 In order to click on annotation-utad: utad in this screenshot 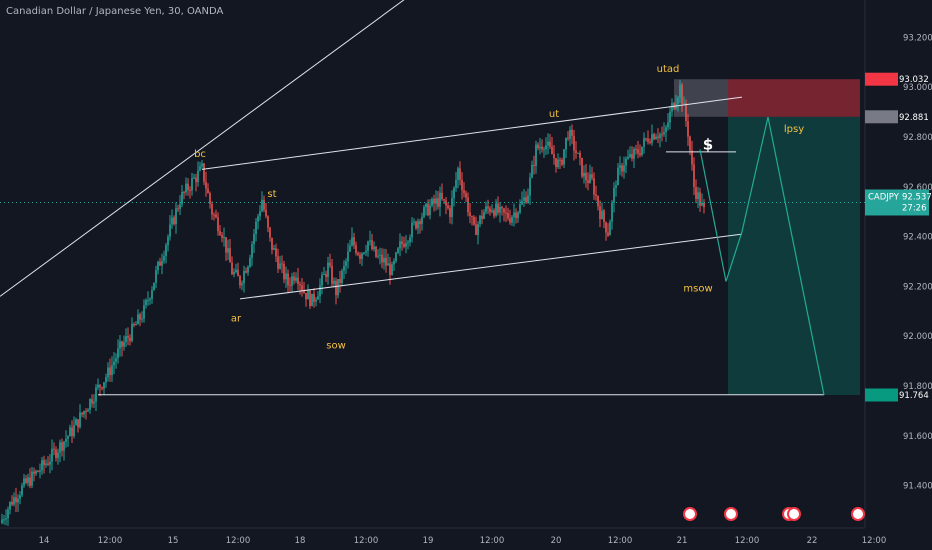, I will do `click(668, 69)`.